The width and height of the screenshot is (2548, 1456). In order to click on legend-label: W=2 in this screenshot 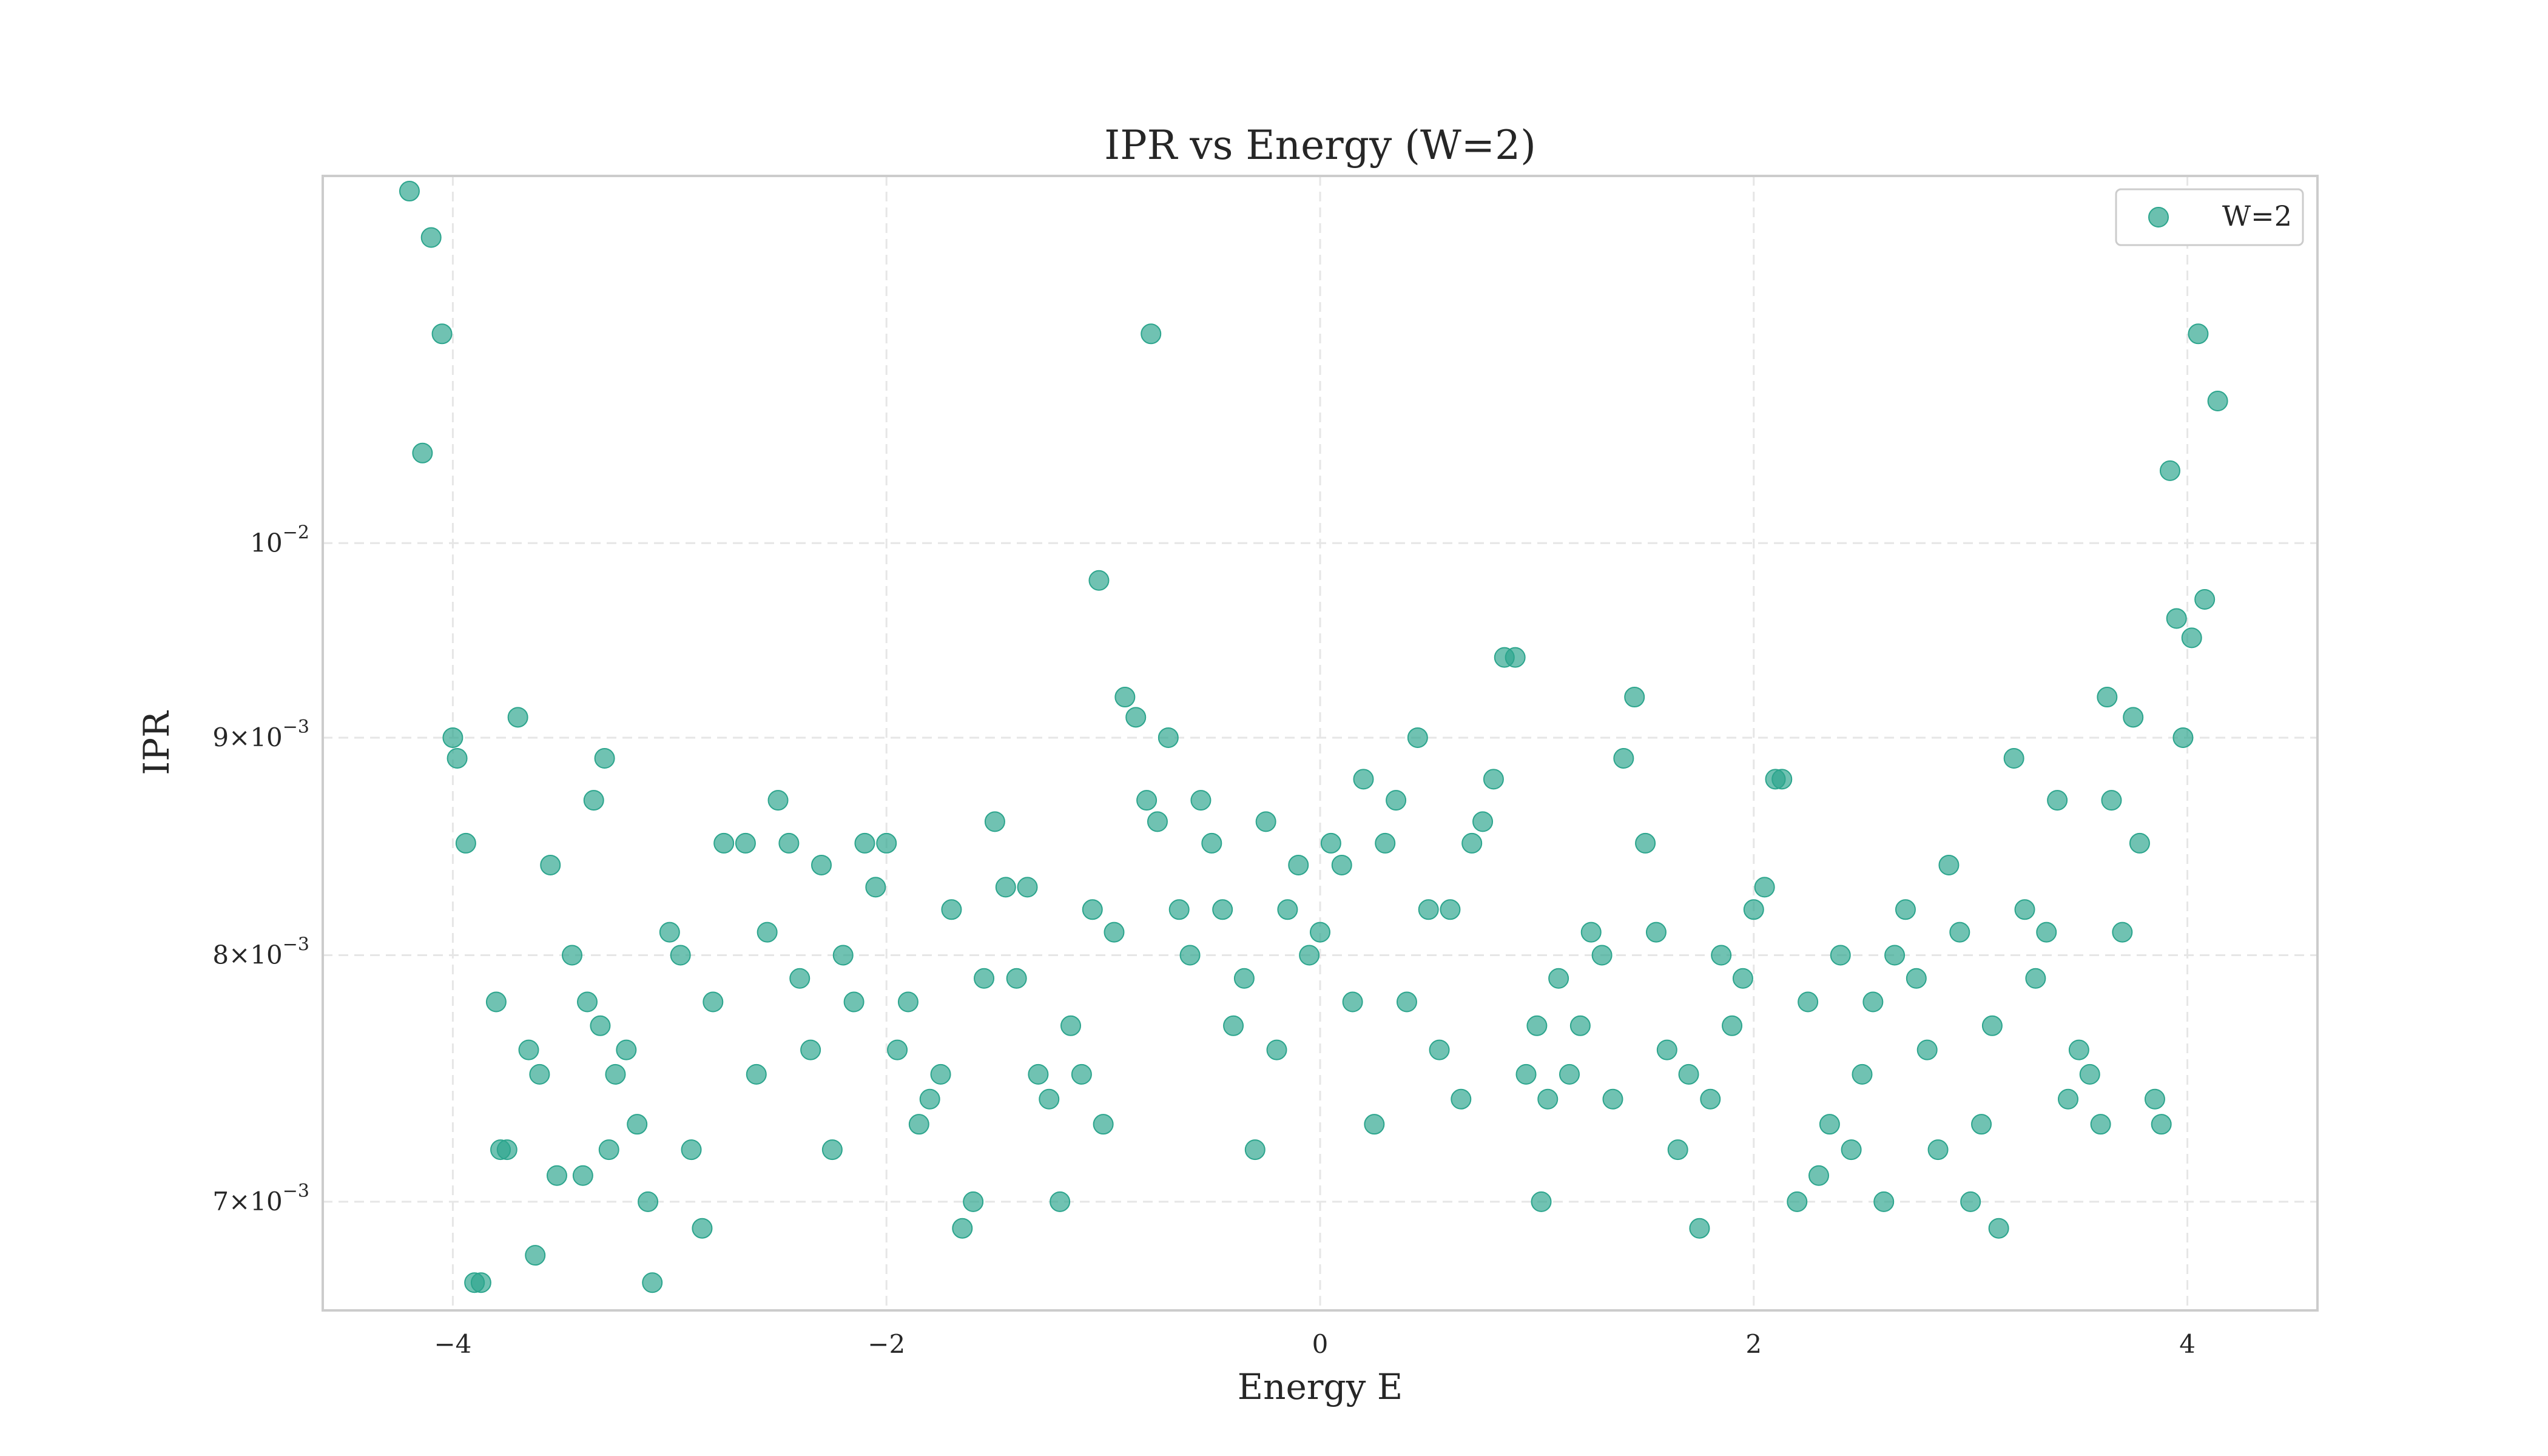, I will do `click(2257, 216)`.